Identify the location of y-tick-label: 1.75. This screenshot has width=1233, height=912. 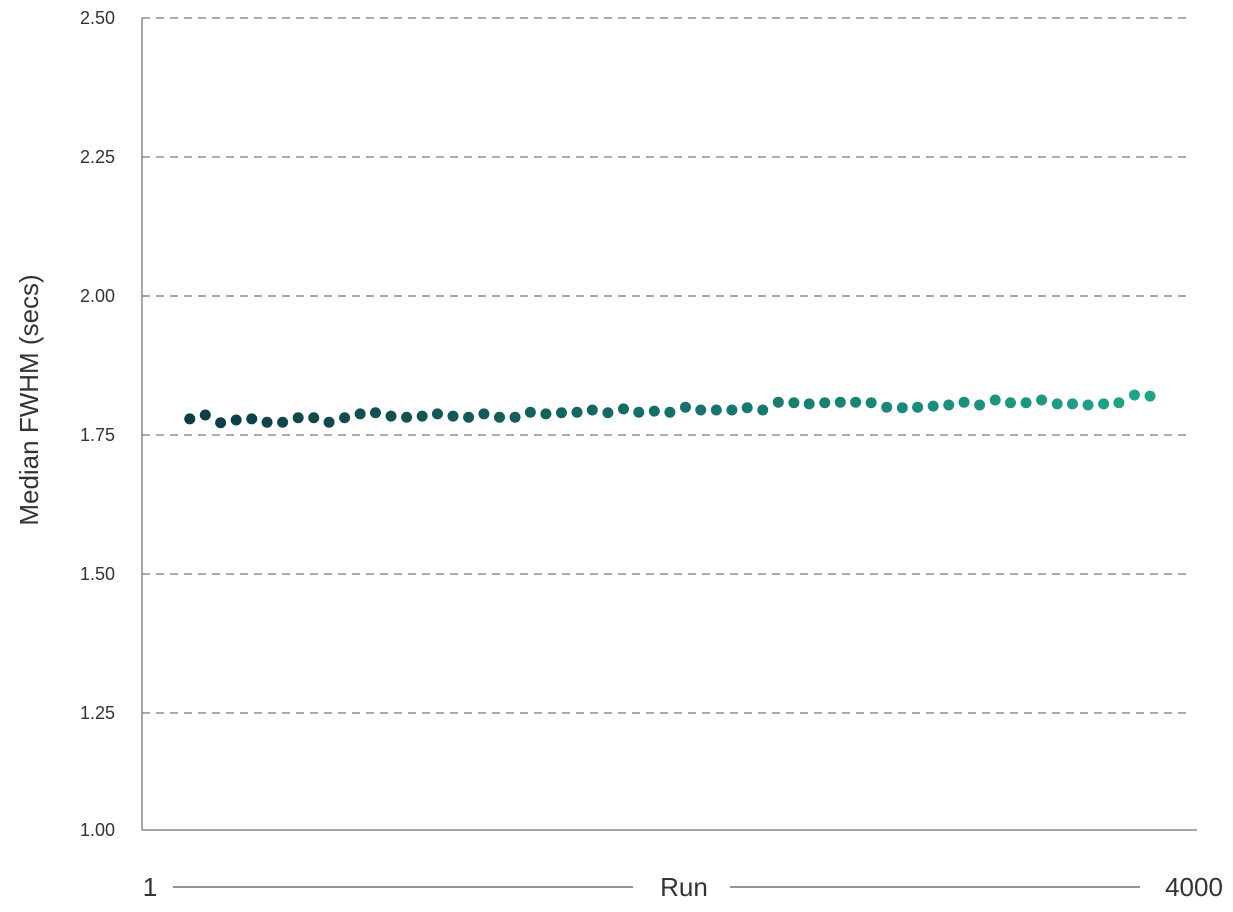
(97, 435).